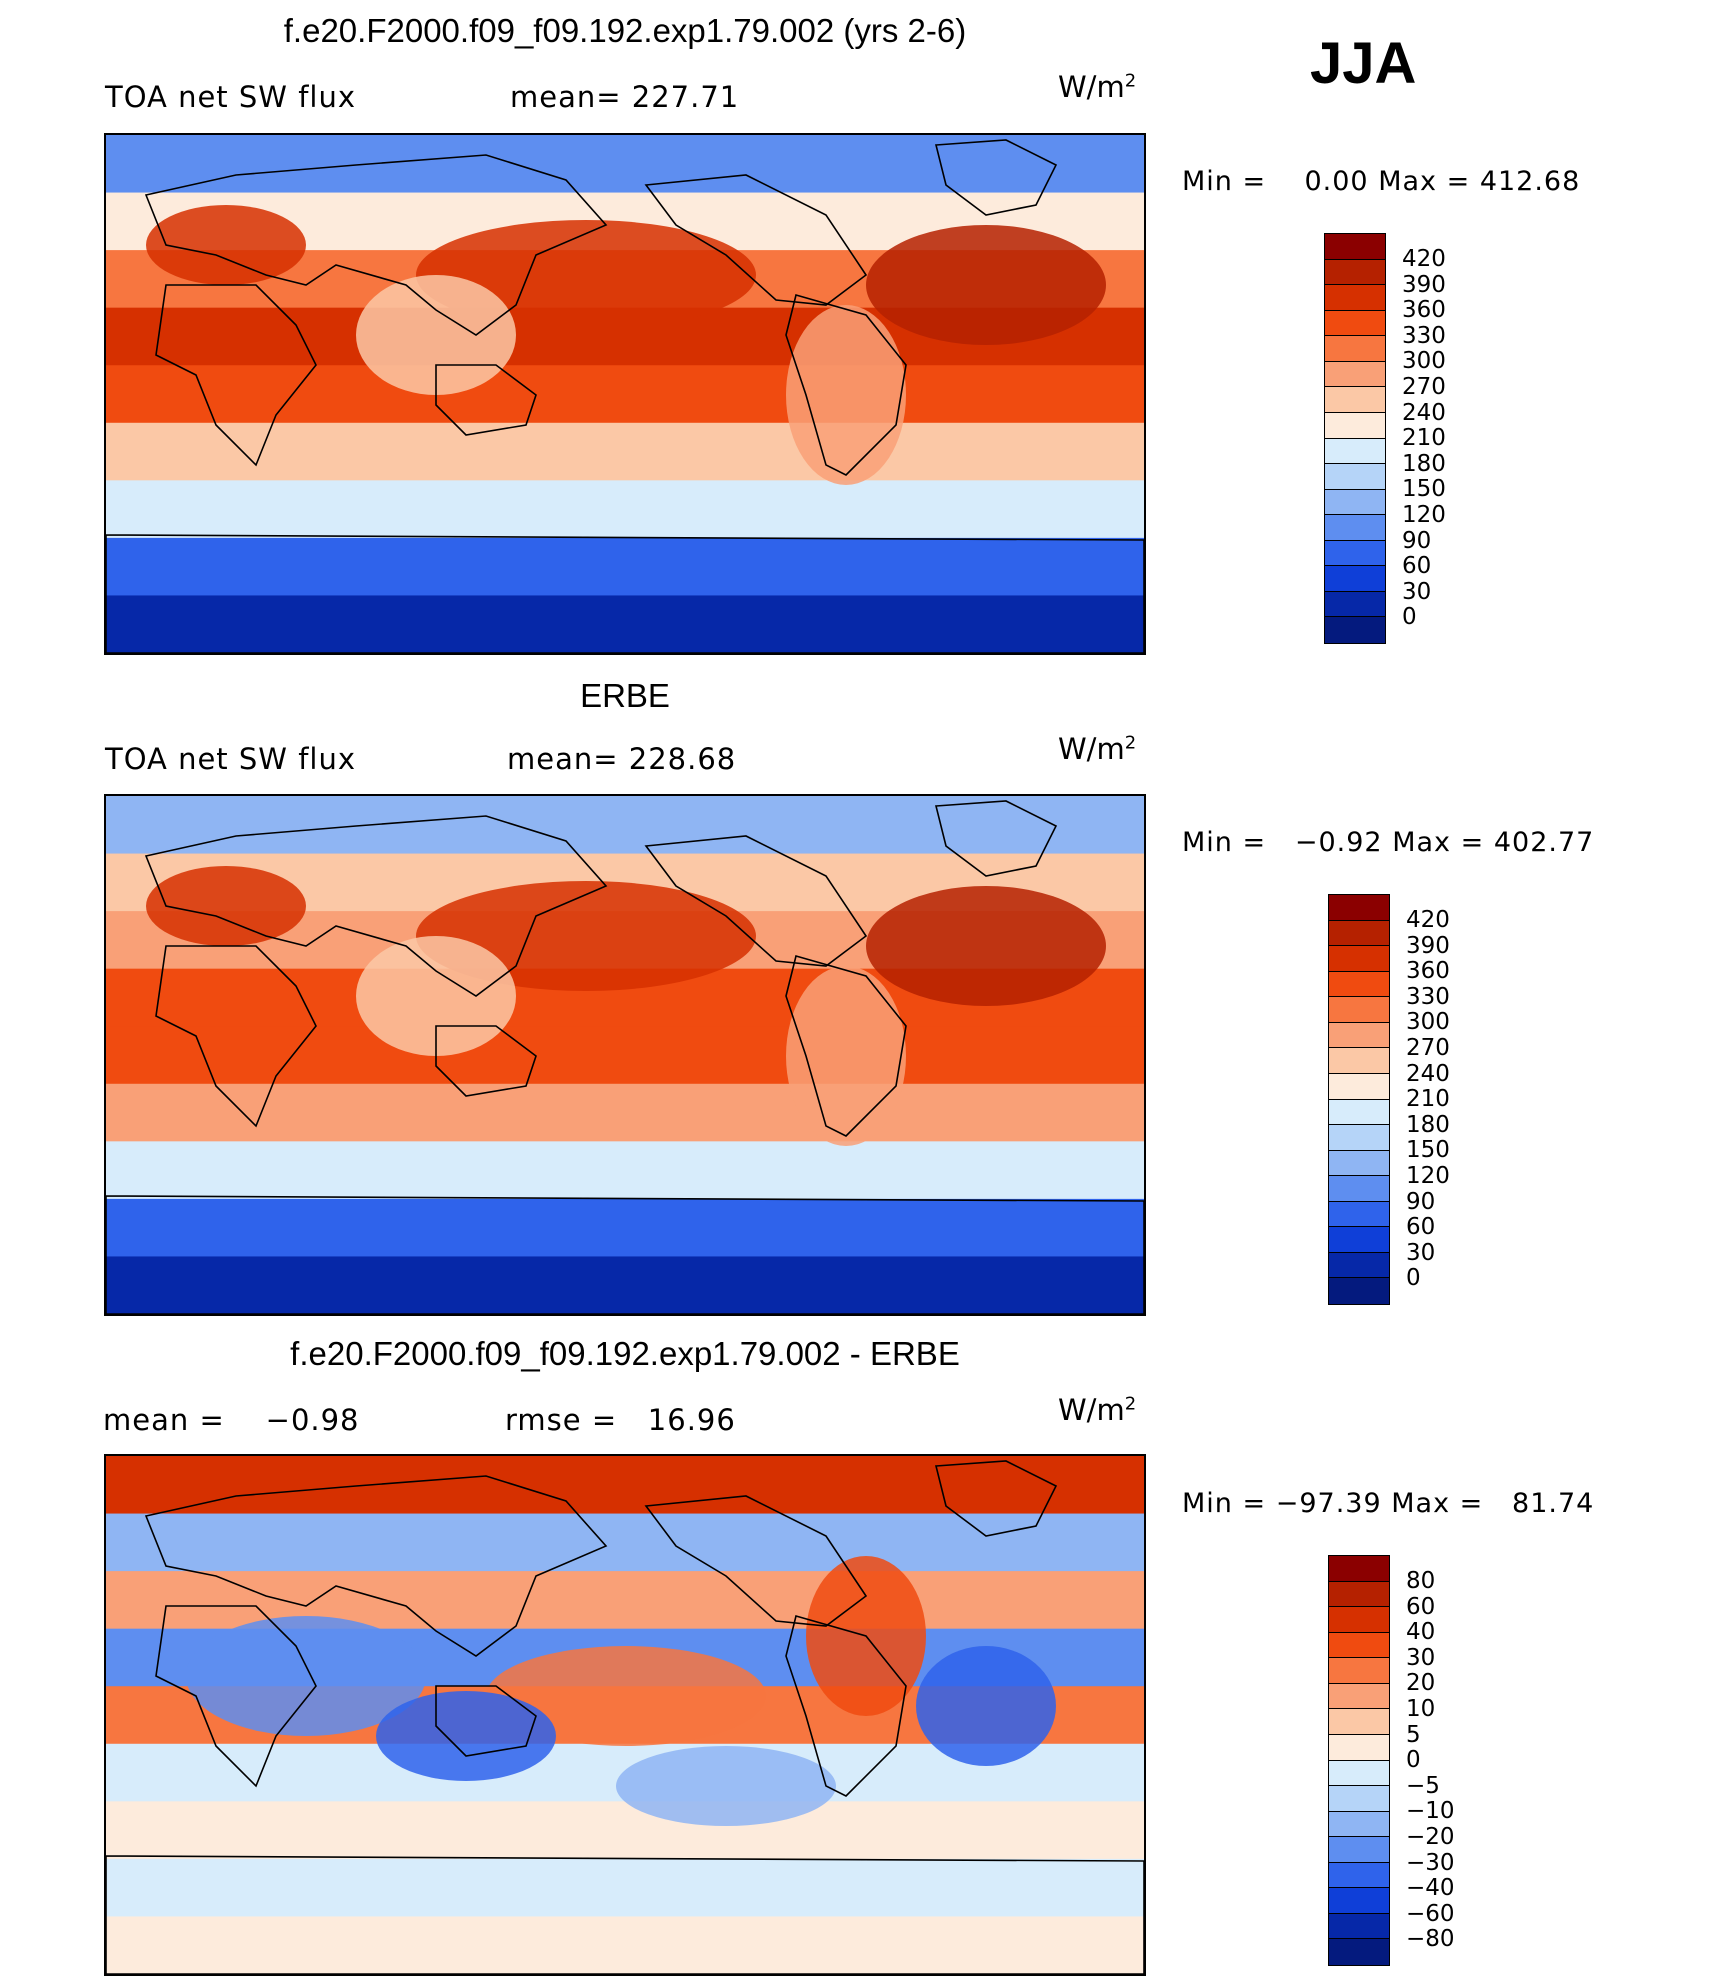 The image size is (1710, 1979). What do you see at coordinates (1430, 1811) in the screenshot?
I see `colorbar-tick-label: −10` at bounding box center [1430, 1811].